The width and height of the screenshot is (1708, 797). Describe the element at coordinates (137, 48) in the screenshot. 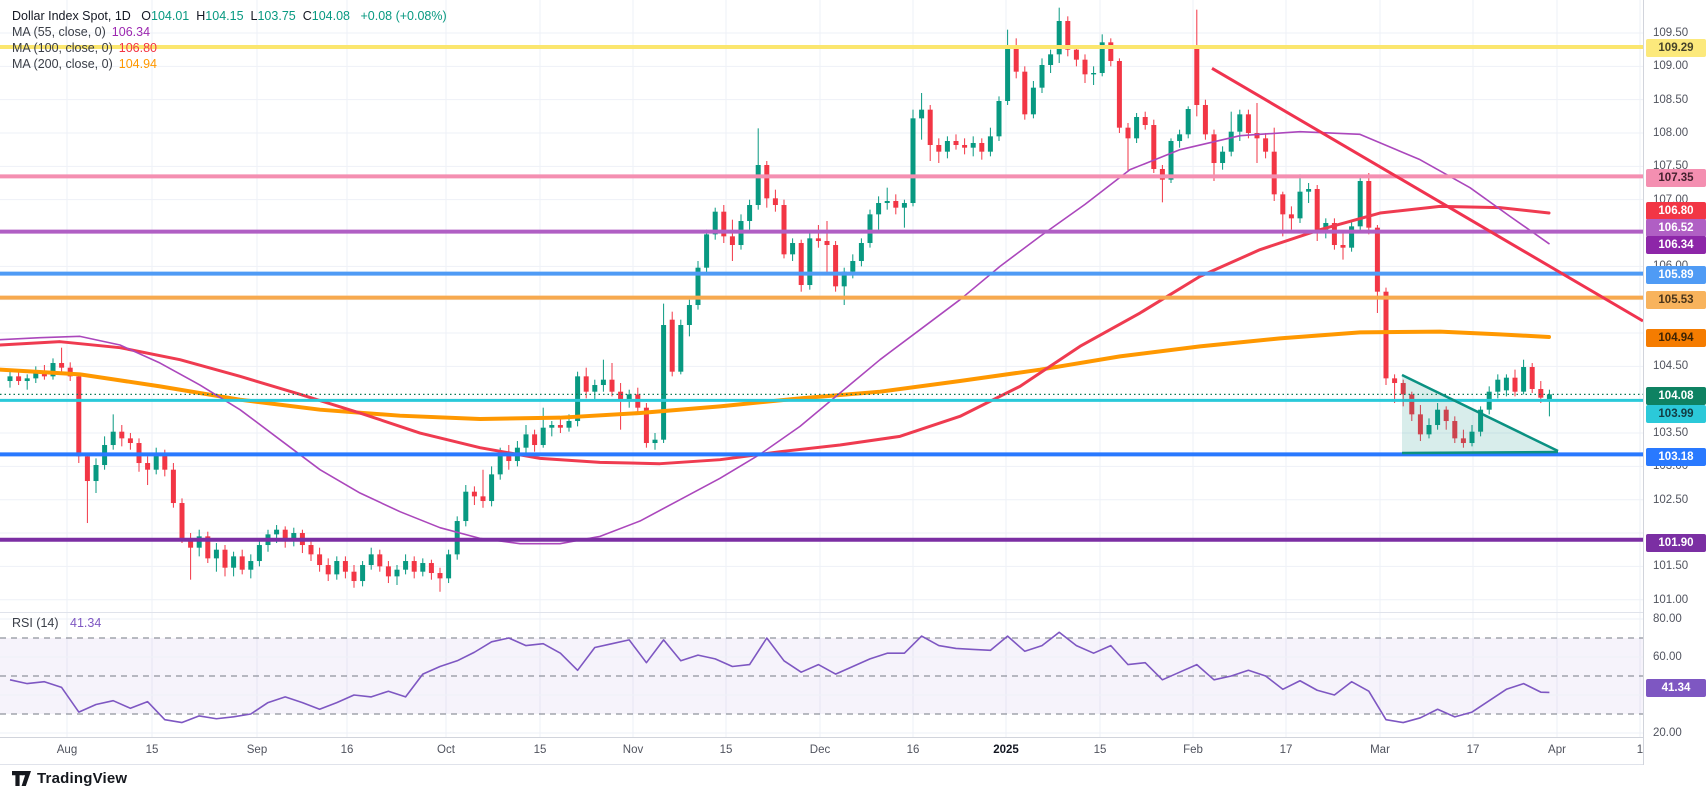

I see `ma-legend-value: 106.80` at that location.